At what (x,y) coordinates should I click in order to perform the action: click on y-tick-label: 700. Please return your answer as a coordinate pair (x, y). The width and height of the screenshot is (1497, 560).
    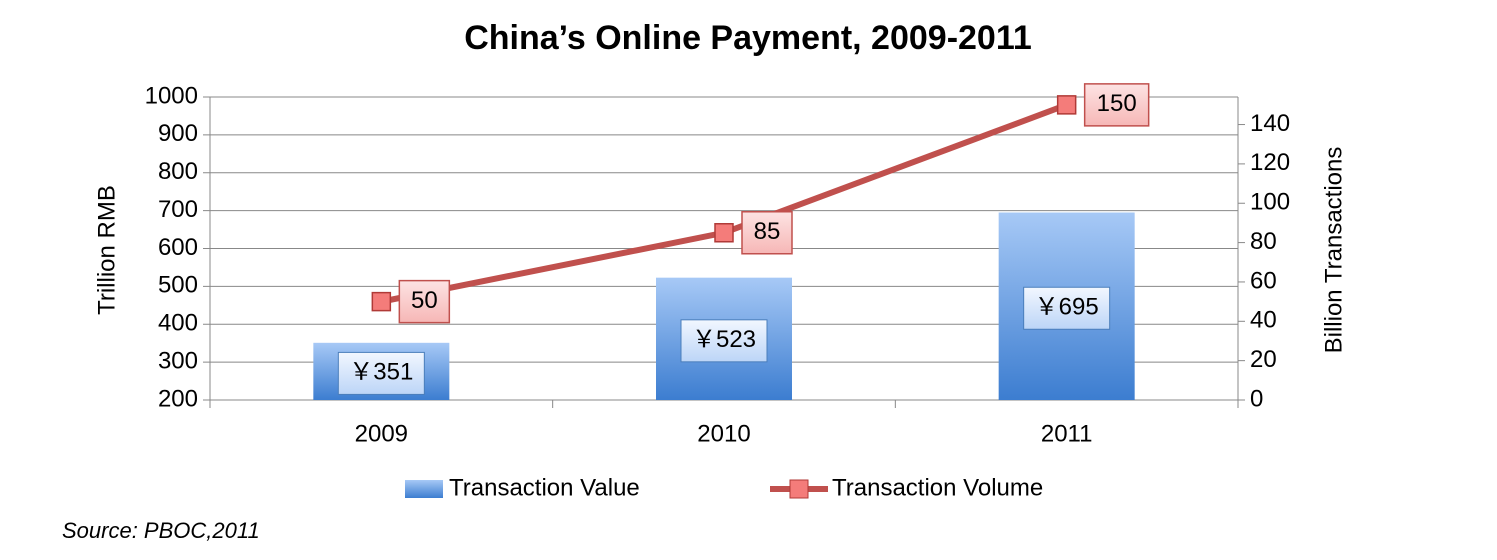
    Looking at the image, I should click on (178, 209).